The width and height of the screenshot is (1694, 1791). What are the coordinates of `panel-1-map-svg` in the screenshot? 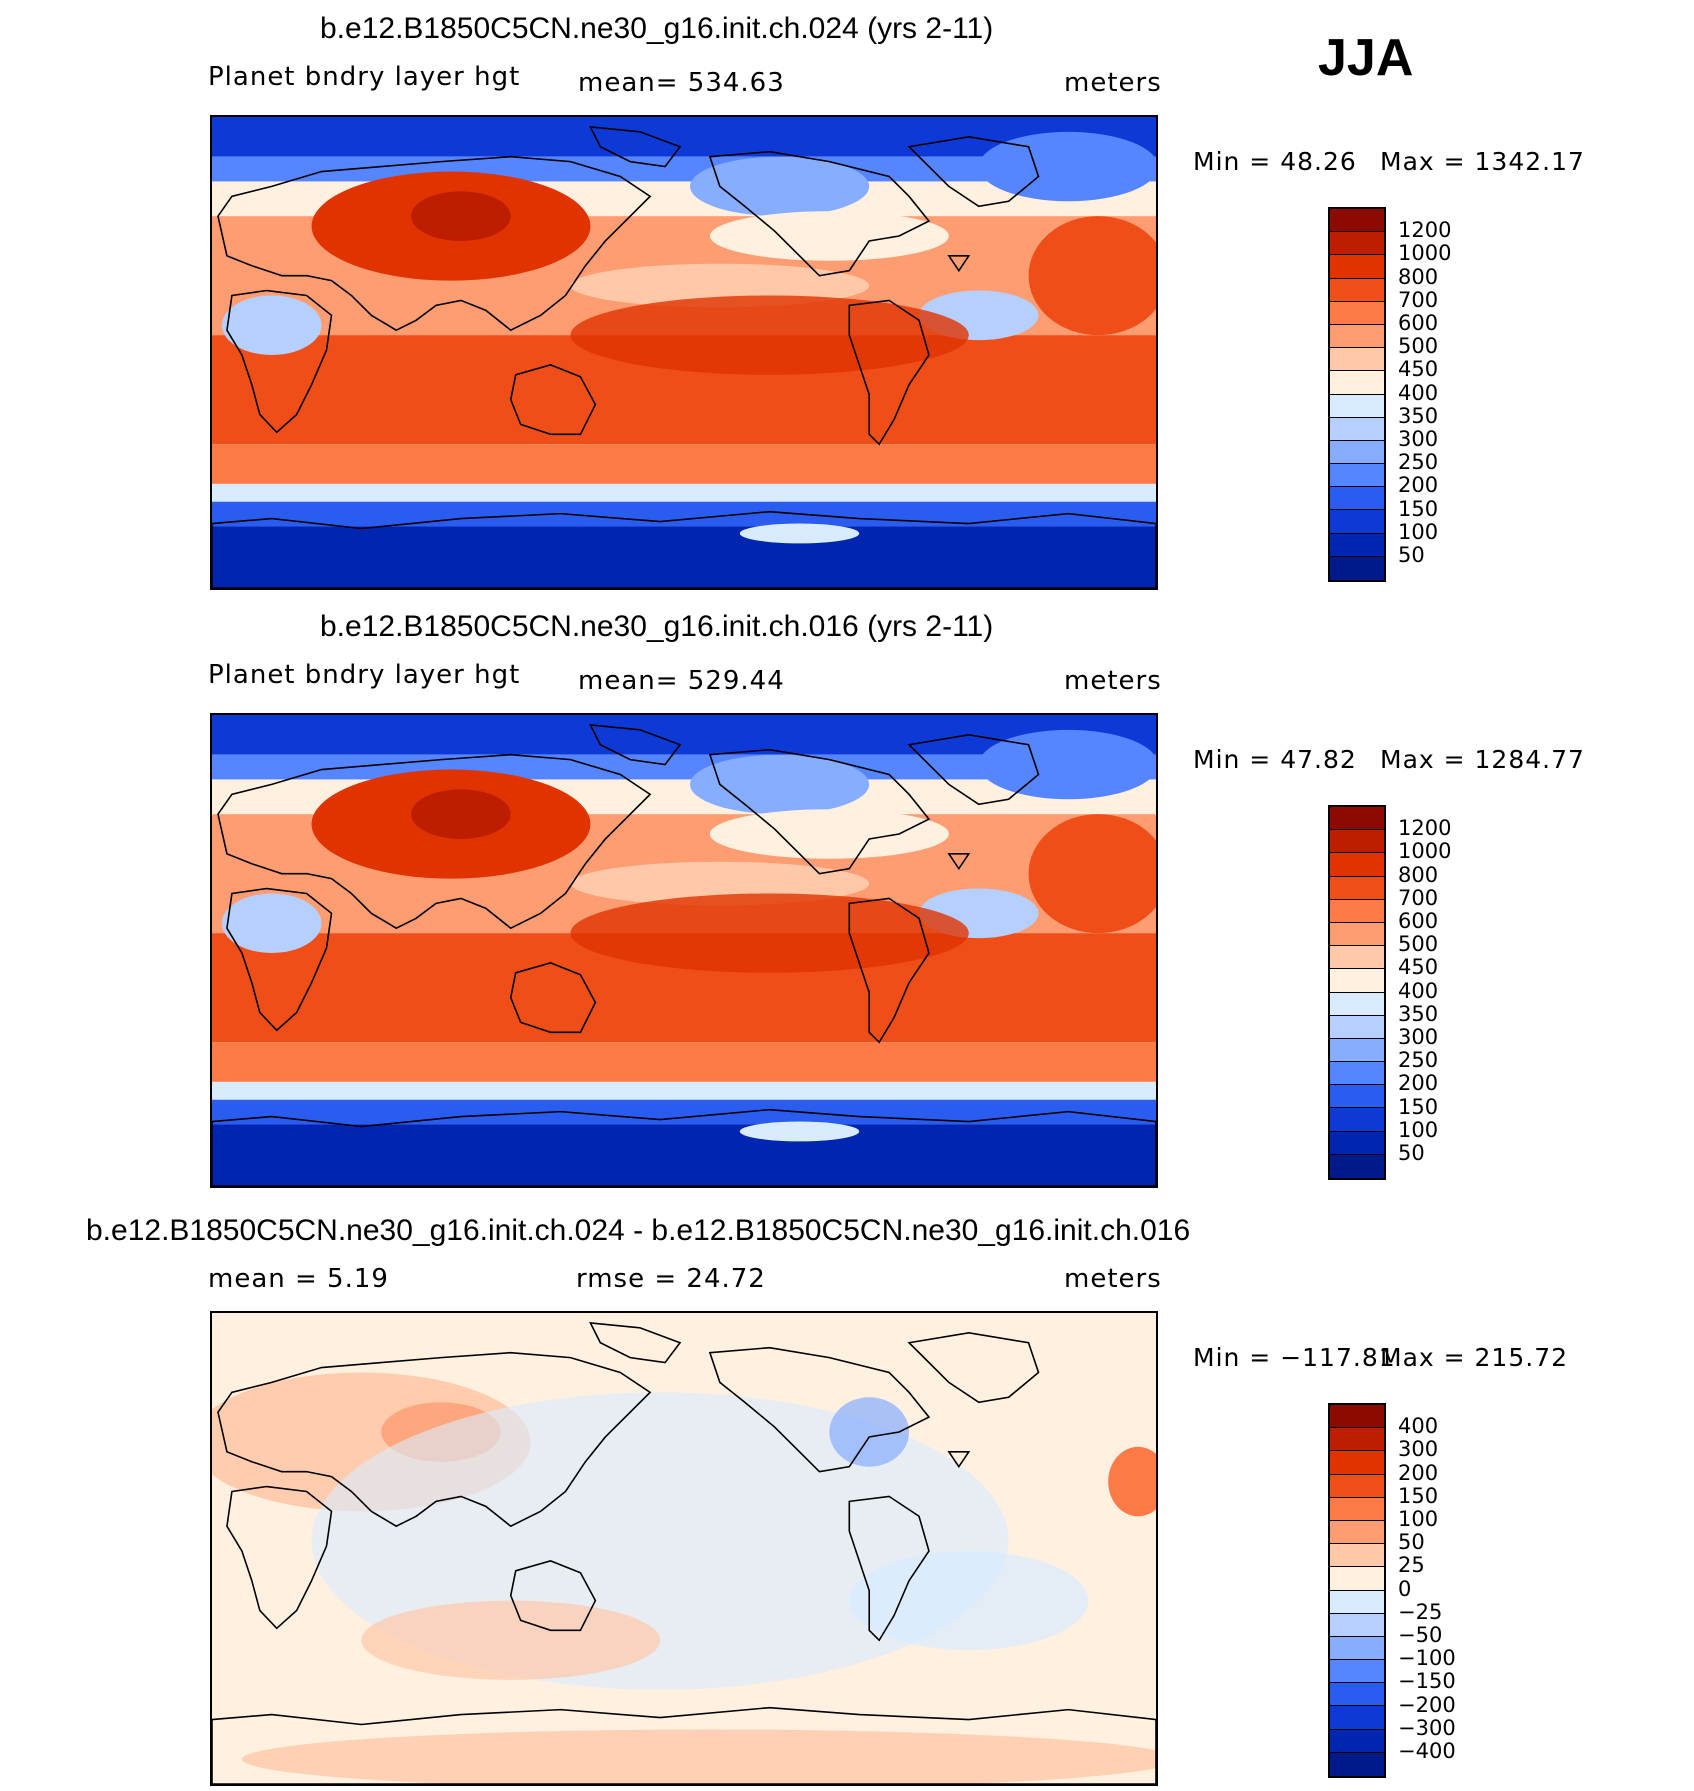 It's located at (684, 352).